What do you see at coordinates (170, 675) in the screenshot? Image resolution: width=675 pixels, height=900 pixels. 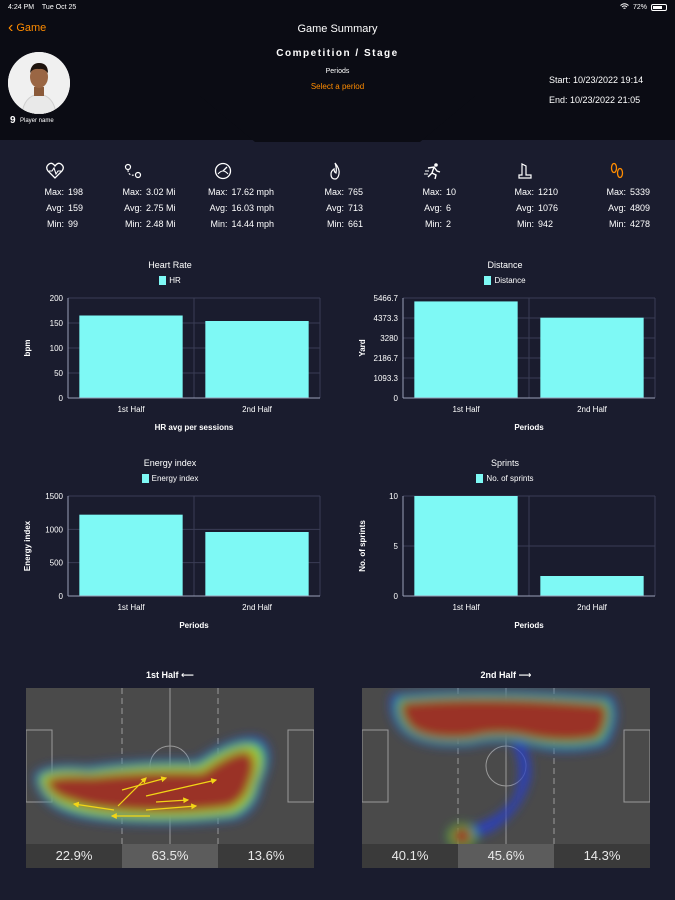 I see `heatmap-1st-half-title: 1st Half ⟵` at bounding box center [170, 675].